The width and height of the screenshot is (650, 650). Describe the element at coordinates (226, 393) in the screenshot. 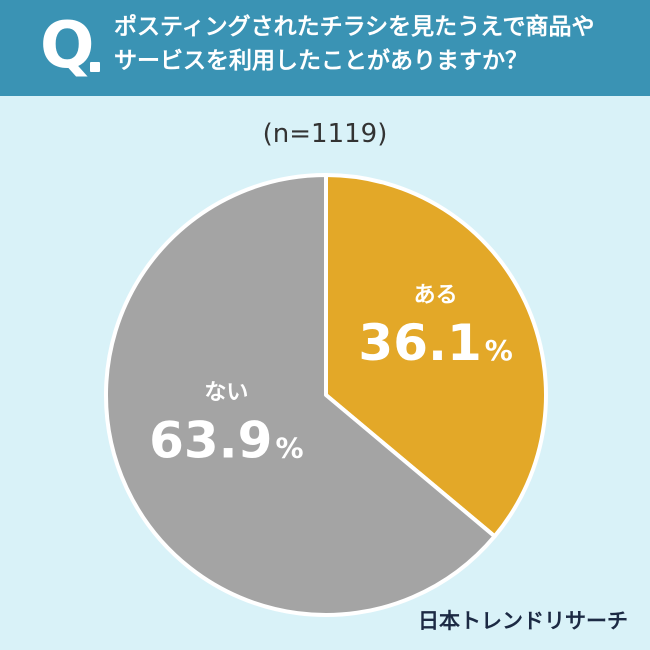

I see `slice-category-label: ない` at that location.